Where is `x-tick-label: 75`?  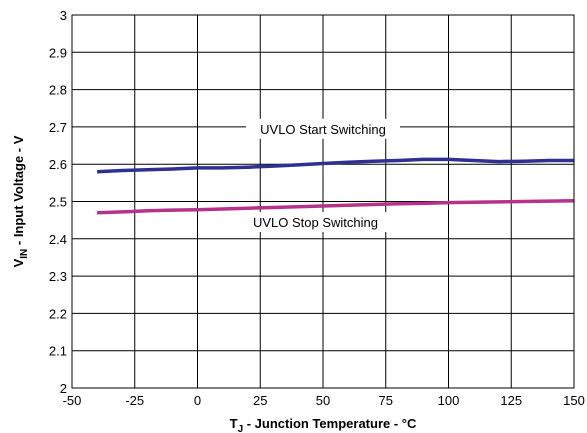
x-tick-label: 75 is located at coordinates (386, 400).